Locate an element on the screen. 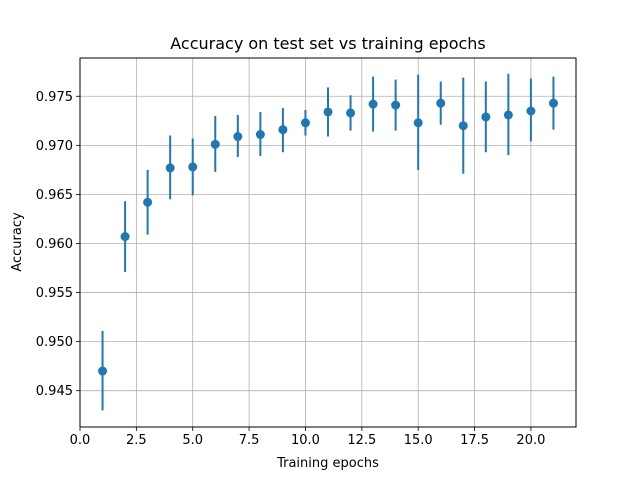 This screenshot has height=480, width=640. x-axis-ticks: 0.0 2.5 5.0 7.5 10.0 12.5 15.0 17.5 20.0 is located at coordinates (307, 437).